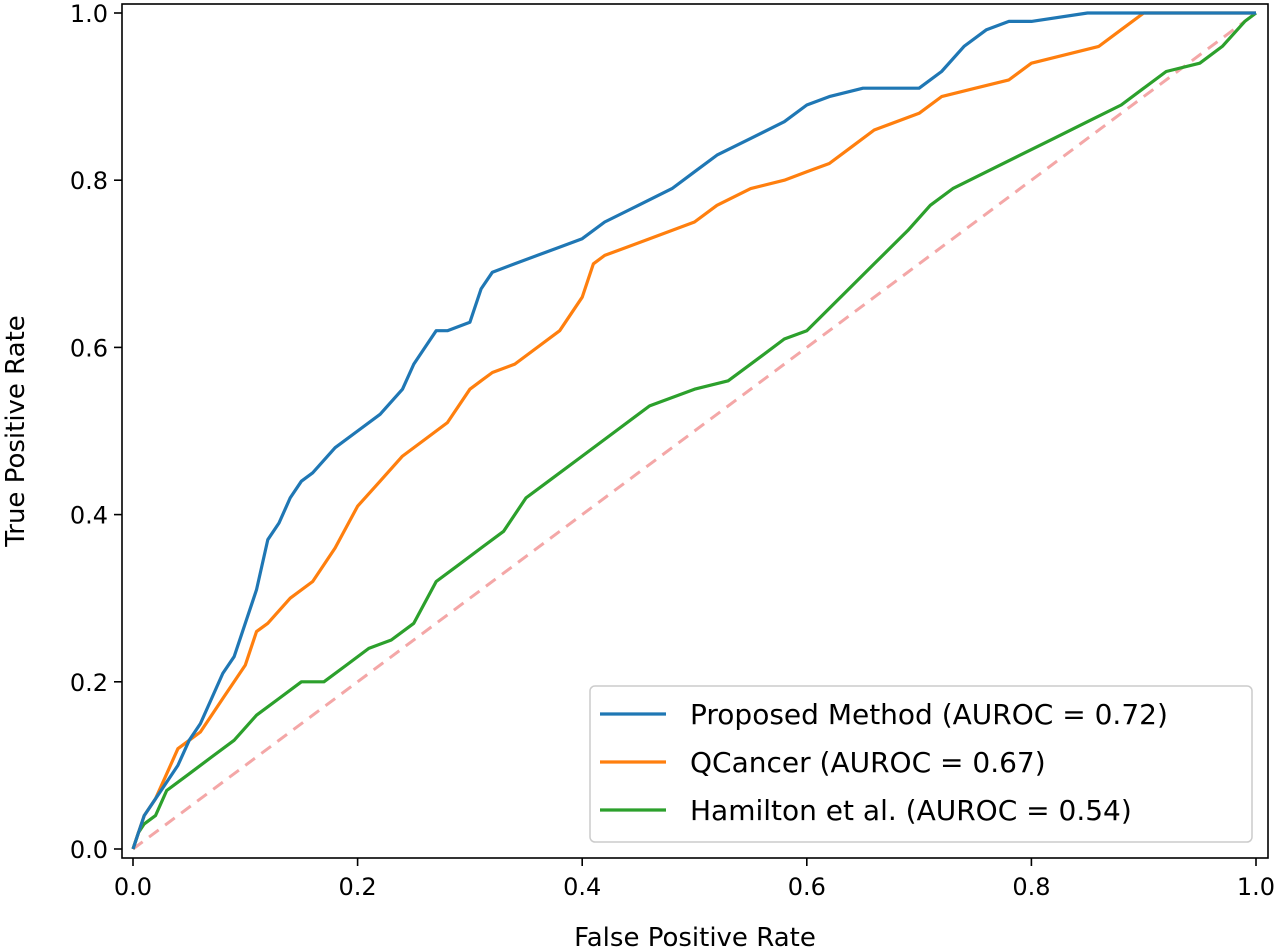  I want to click on legend-box, so click(921, 764).